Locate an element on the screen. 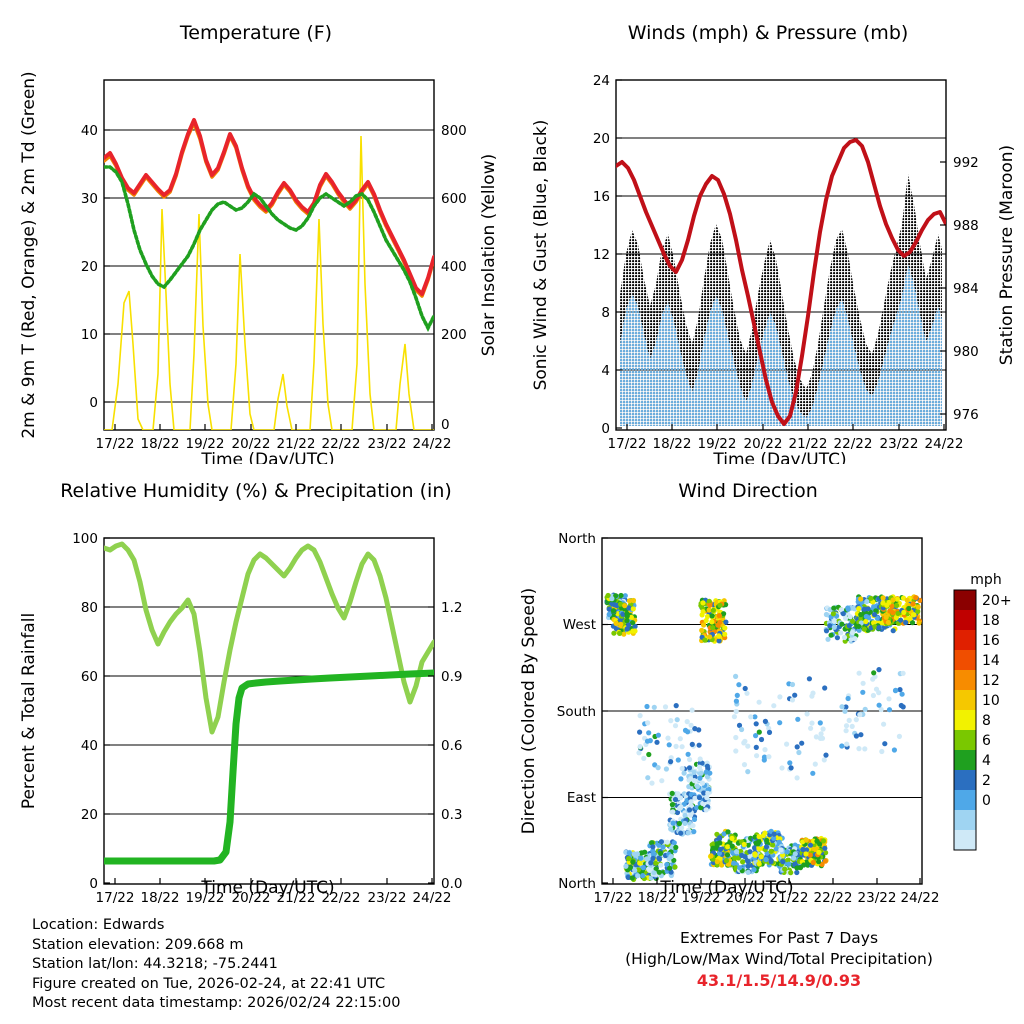  rh-xtick: 17/22 is located at coordinates (115, 898).